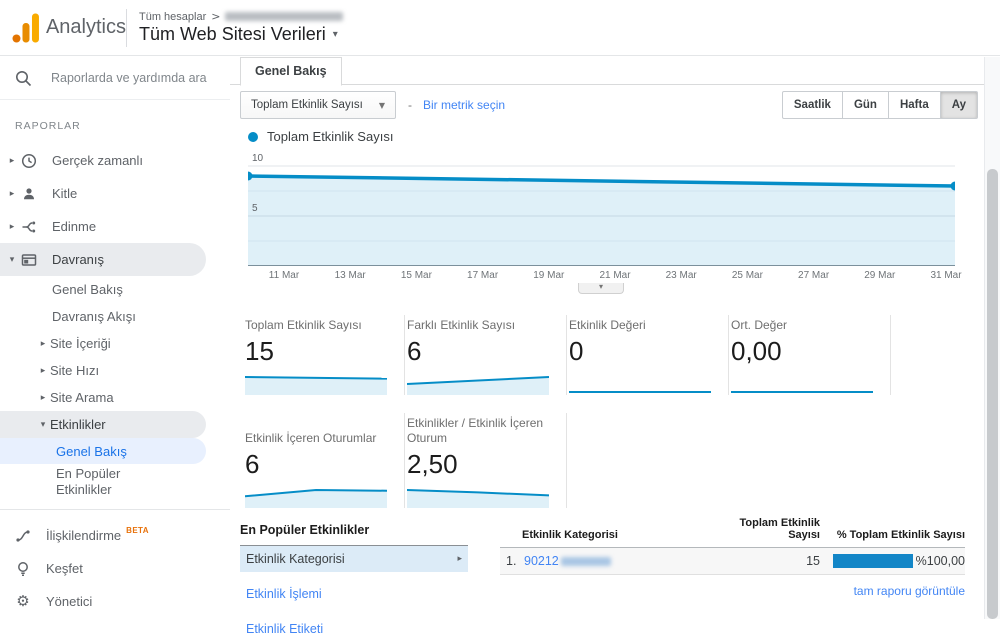  I want to click on chart-collapse-handle: ▾, so click(601, 288).